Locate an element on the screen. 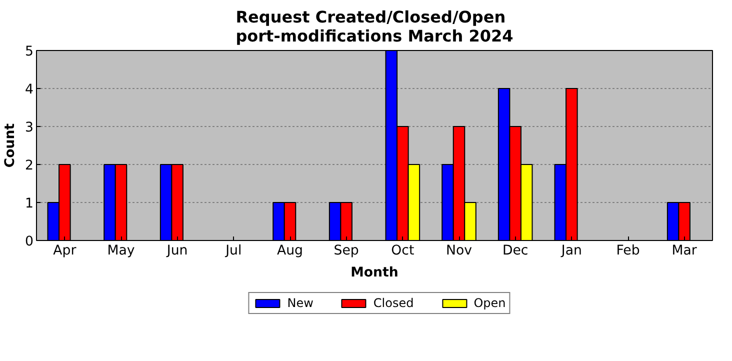  chart-title: Request Created/Closed/Open port-modifications March 2024 is located at coordinates (375, 27).